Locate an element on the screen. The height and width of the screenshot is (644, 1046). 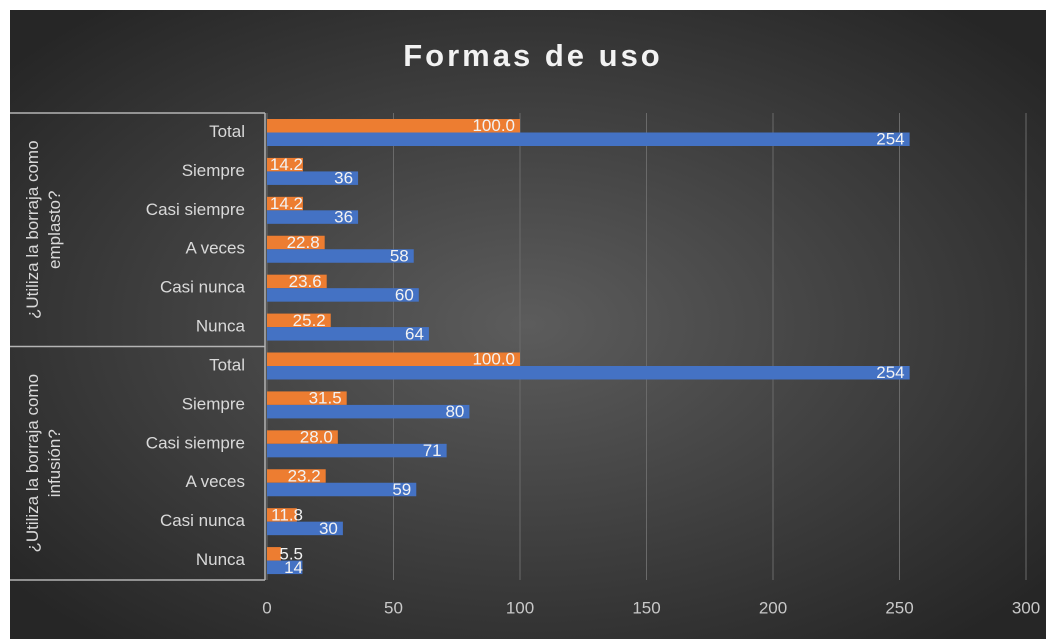
group-label: ¿Utiliza la borraja como infusión? is located at coordinates (43, 463).